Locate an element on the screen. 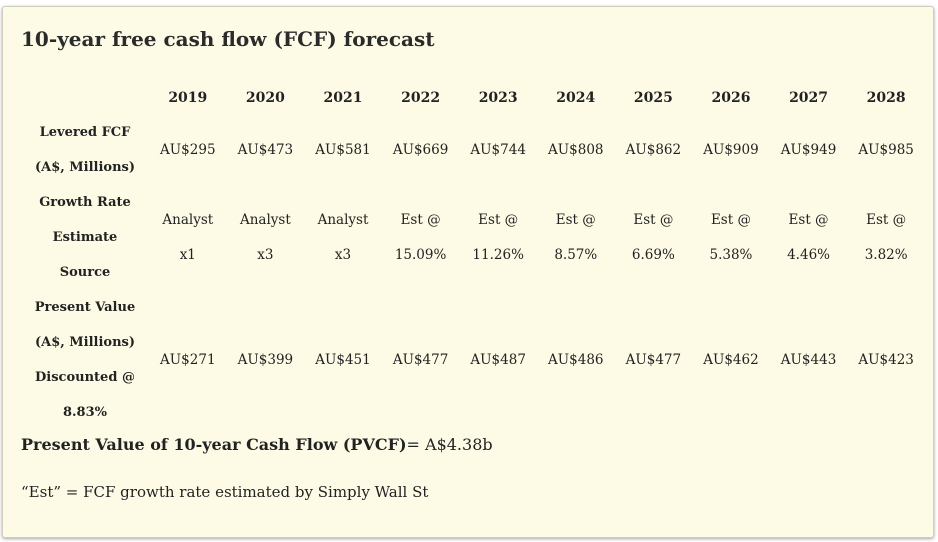  year-header: 2025 is located at coordinates (653, 97).